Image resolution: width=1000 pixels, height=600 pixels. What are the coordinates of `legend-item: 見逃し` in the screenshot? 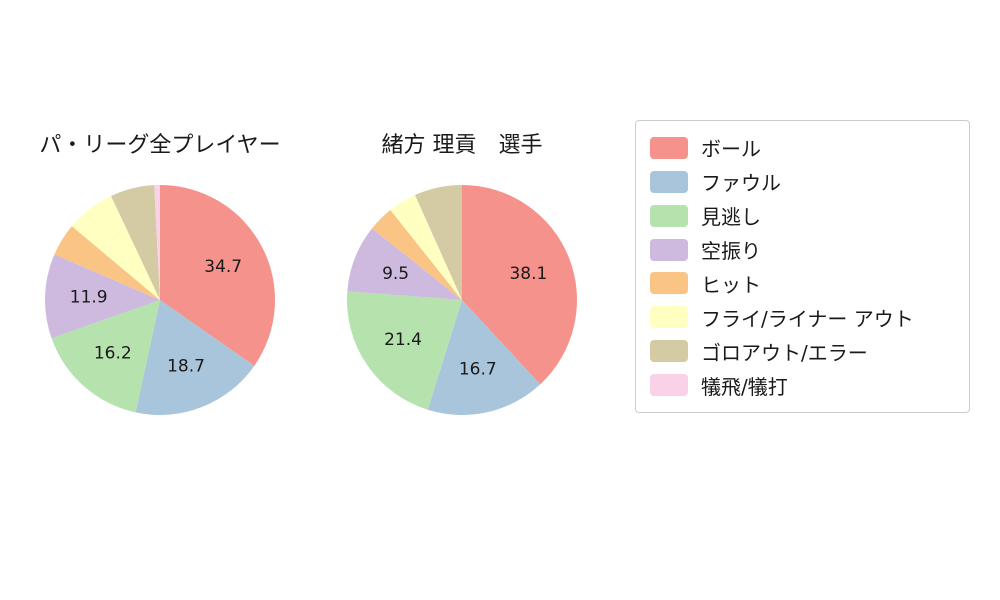 It's located at (809, 215).